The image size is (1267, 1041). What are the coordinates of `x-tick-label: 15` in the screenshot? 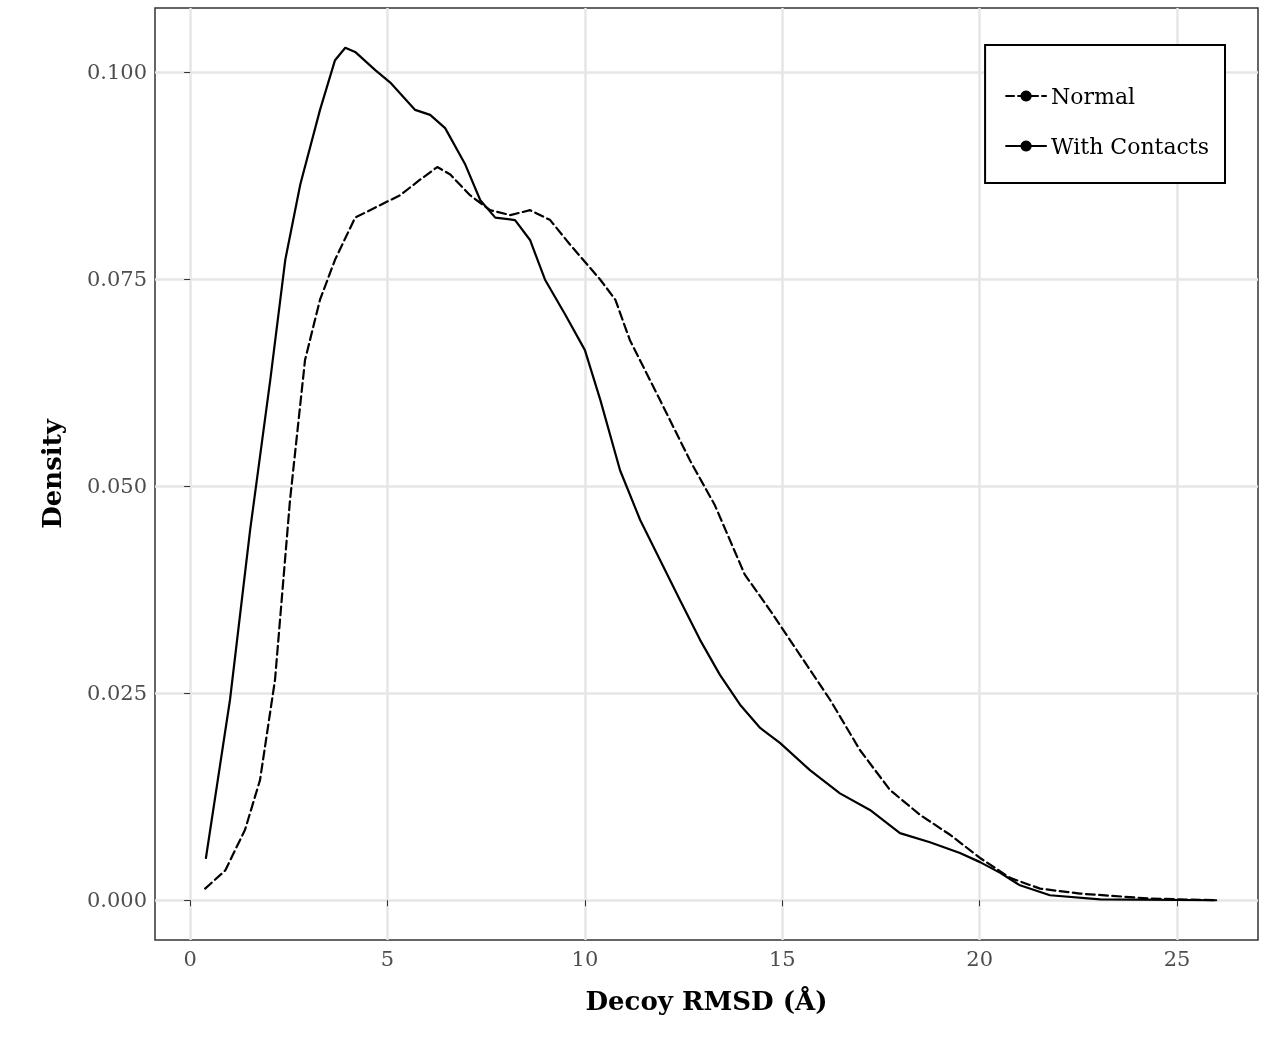 It's located at (782, 958).